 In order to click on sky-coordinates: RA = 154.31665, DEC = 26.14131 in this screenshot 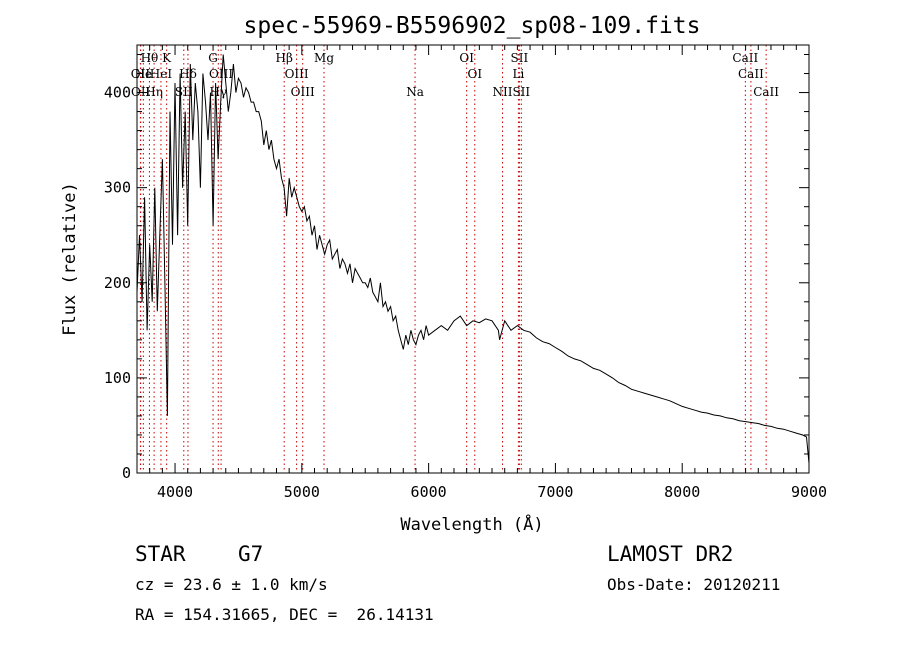, I will do `click(284, 614)`.